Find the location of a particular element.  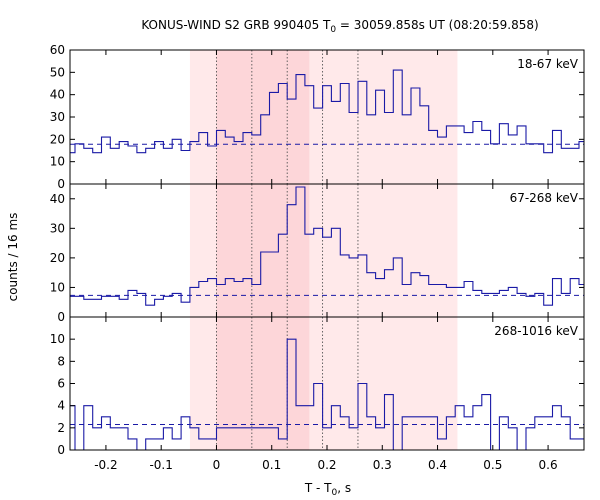

energy-band-label: 18-67 keV is located at coordinates (548, 64).